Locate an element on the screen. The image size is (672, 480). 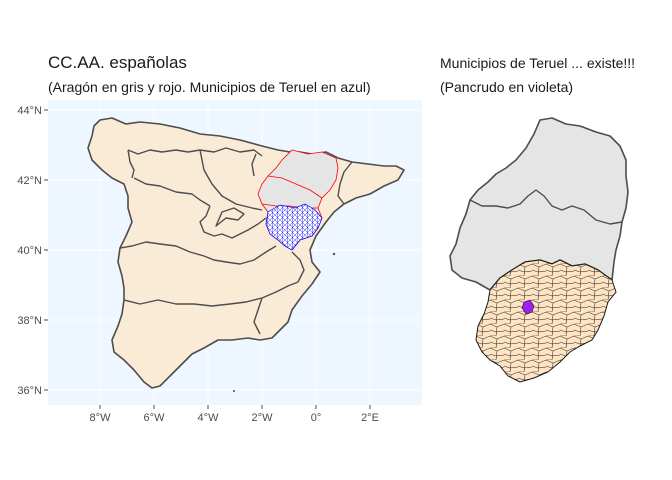
right-map-subtitle: (Pancrudo en violeta) is located at coordinates (507, 87).